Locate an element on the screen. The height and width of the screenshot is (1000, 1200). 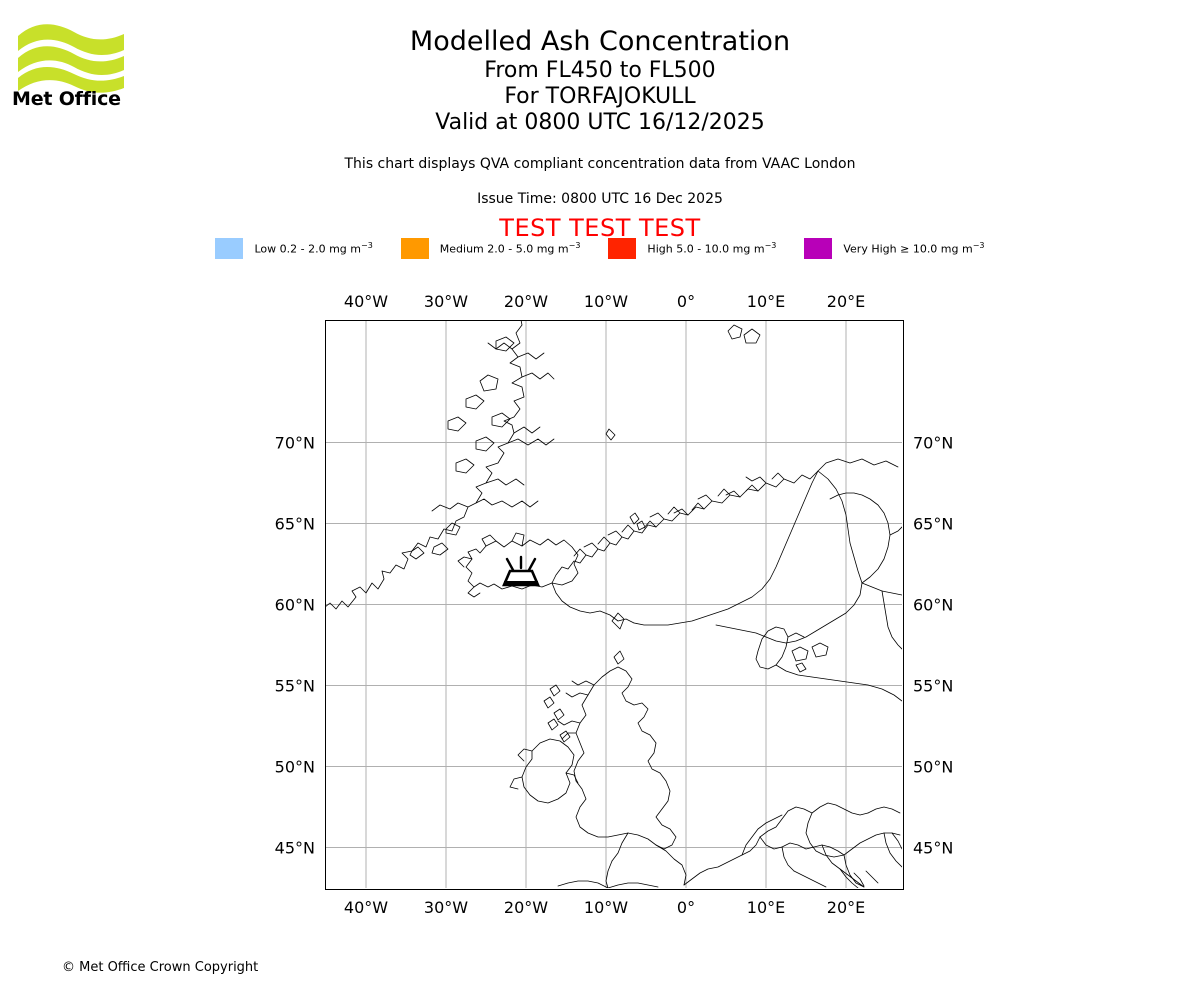
lat-tick-right-4: 65°N is located at coordinates (933, 523).